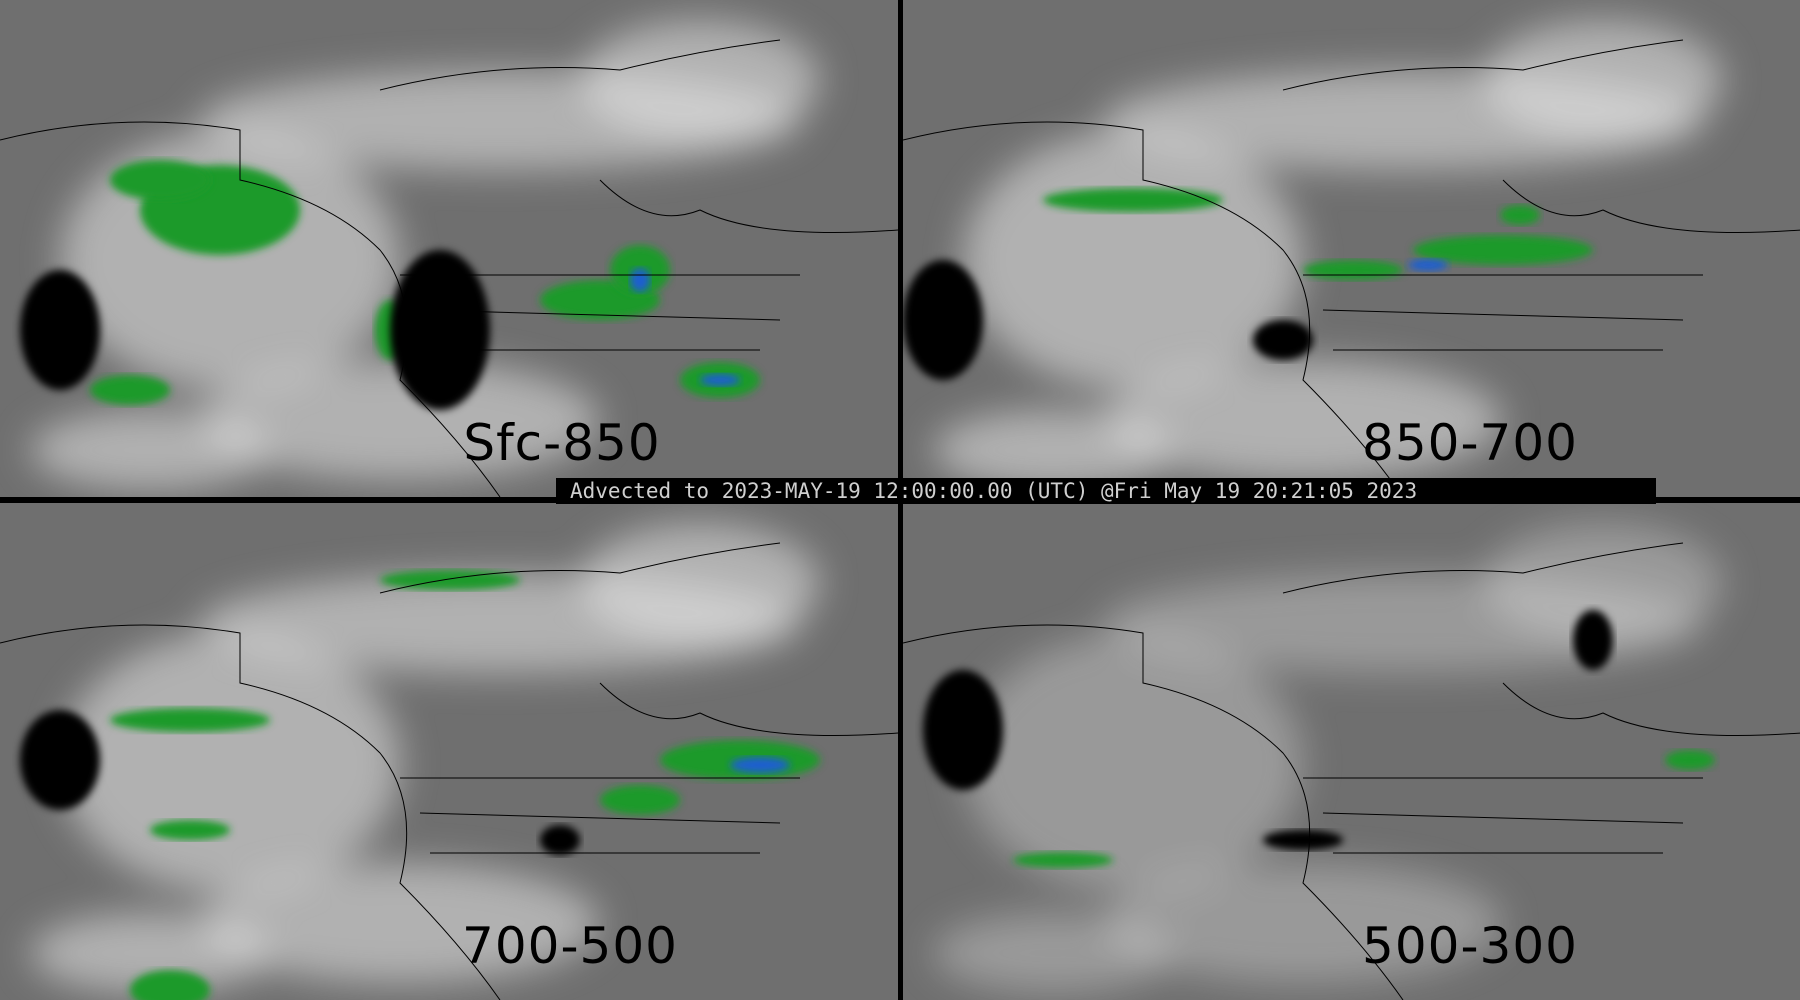 Image resolution: width=1800 pixels, height=1000 pixels. What do you see at coordinates (1470, 443) in the screenshot?
I see `panel-label: 850-700` at bounding box center [1470, 443].